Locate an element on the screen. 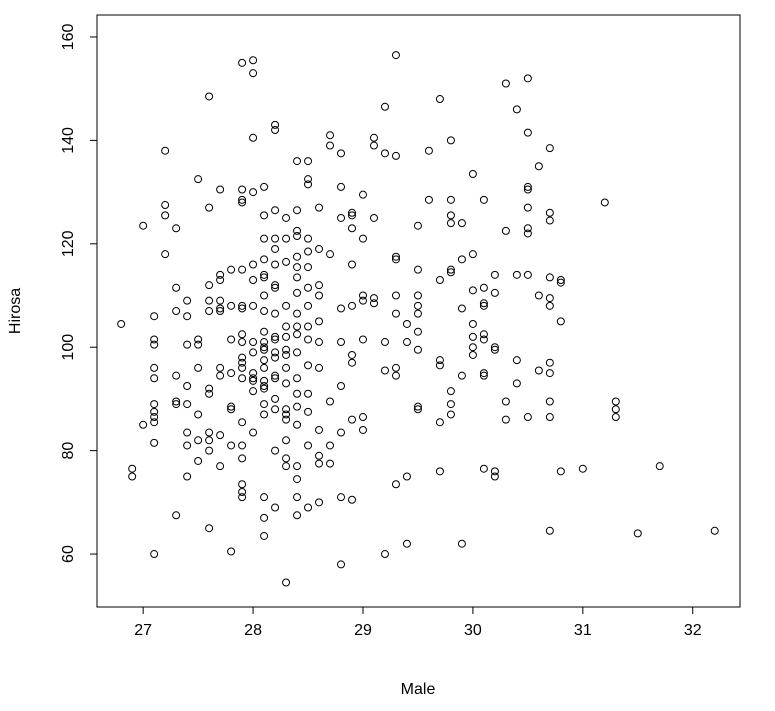 The height and width of the screenshot is (711, 775). x-tick-label: 29 is located at coordinates (363, 630).